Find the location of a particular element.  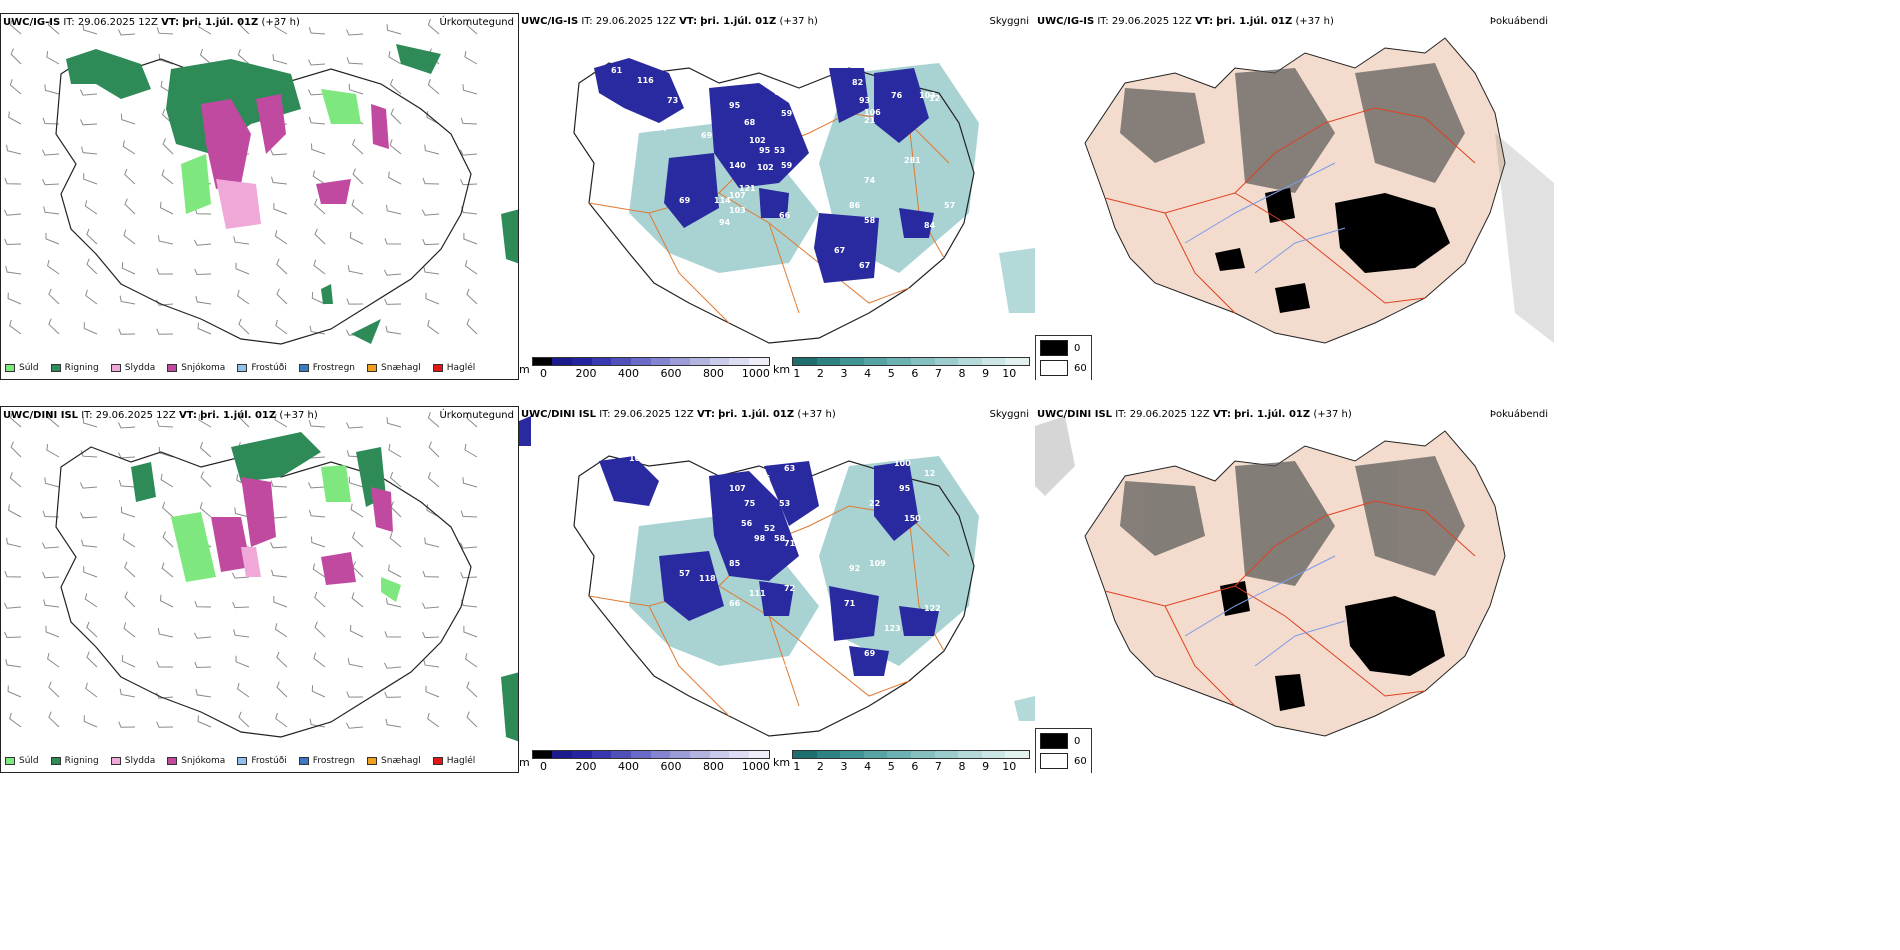

cloud-base-label: 68 is located at coordinates (750, 122).